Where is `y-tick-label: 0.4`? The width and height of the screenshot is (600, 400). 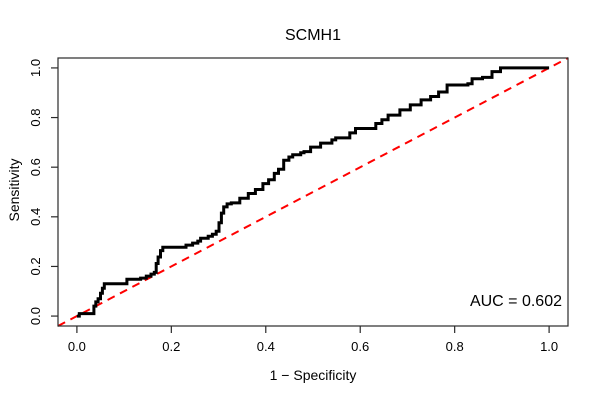 y-tick-label: 0.4 is located at coordinates (35, 217).